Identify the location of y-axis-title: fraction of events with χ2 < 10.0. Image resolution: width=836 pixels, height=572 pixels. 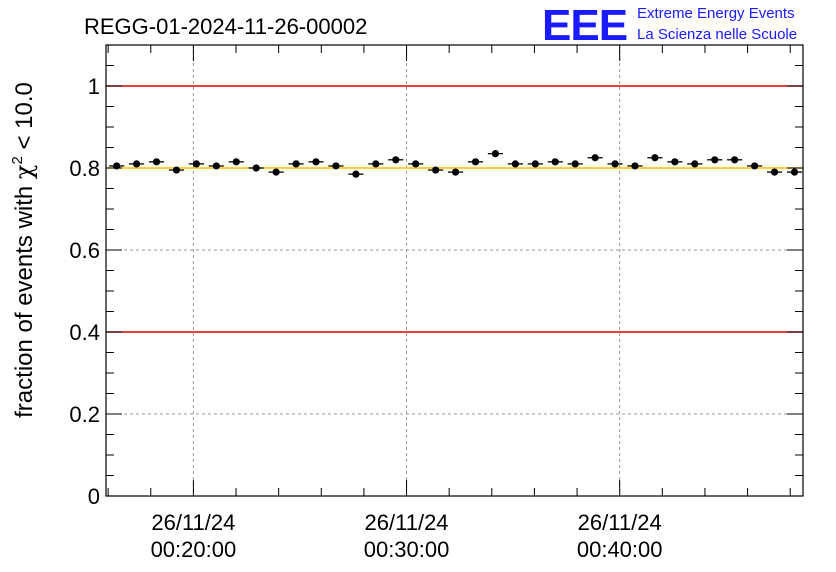
(23, 250).